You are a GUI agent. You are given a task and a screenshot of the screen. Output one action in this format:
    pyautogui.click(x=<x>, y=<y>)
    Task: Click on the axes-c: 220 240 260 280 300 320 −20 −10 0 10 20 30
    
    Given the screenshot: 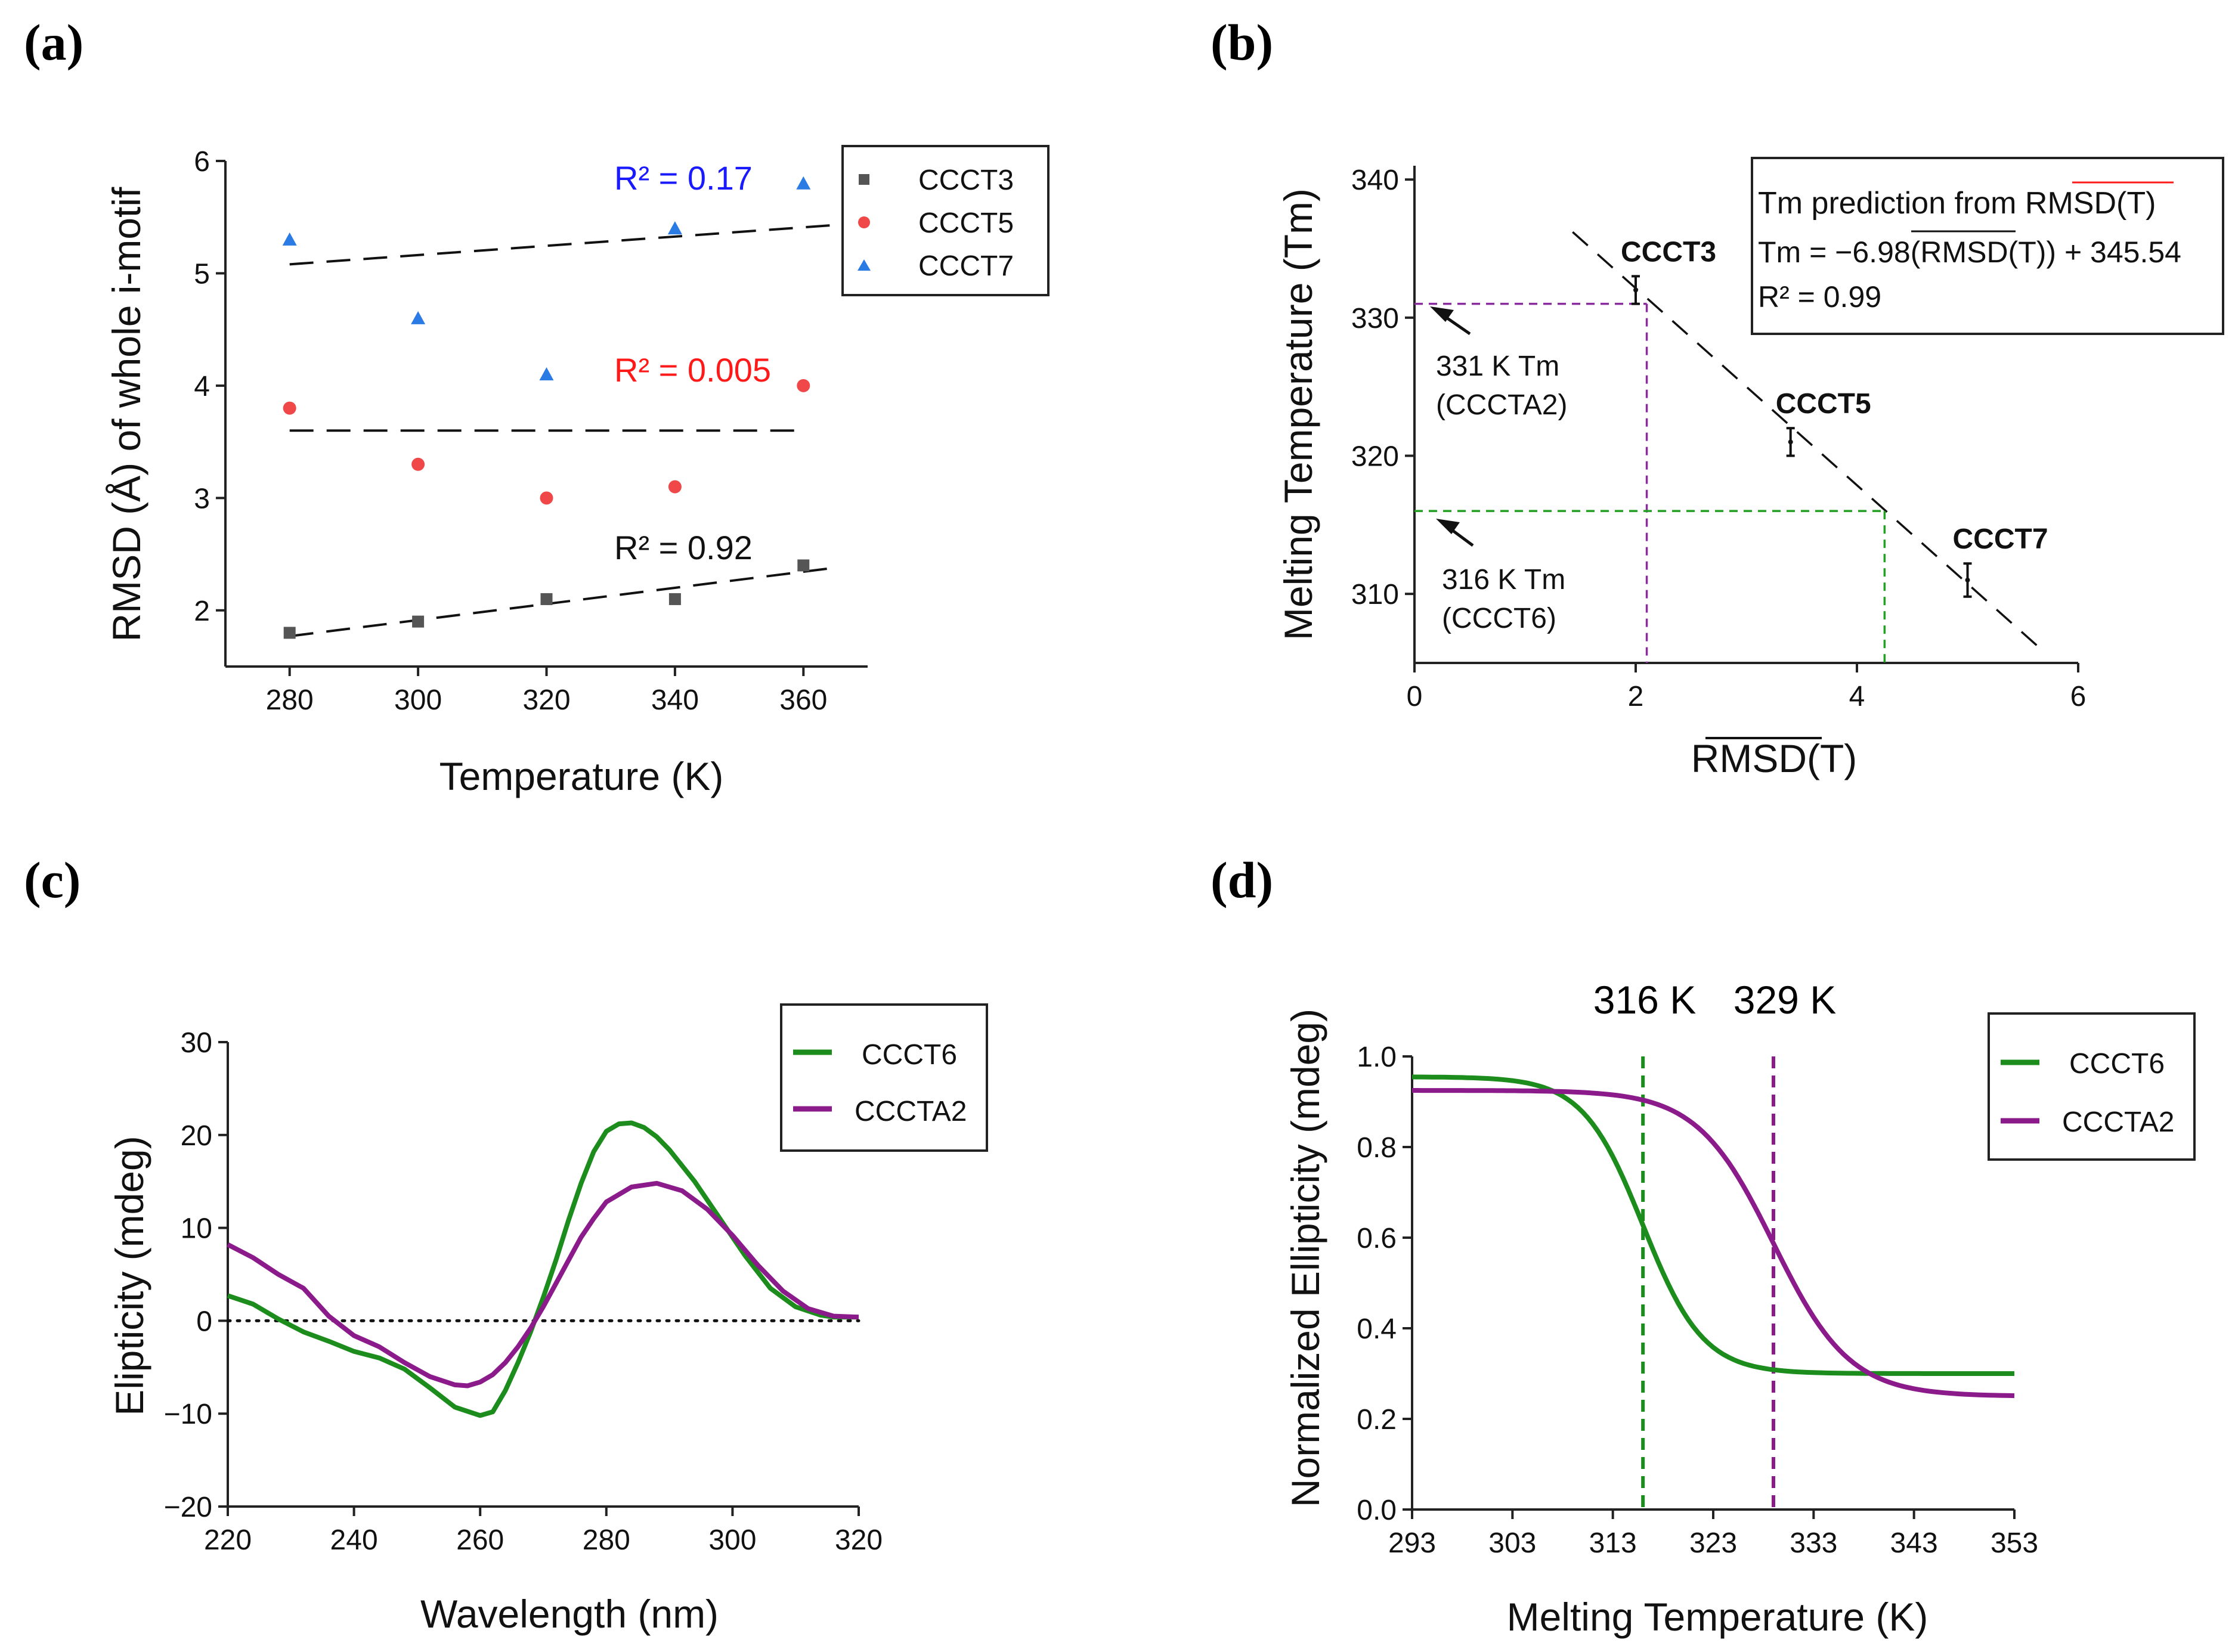 What is the action you would take?
    pyautogui.click(x=523, y=1291)
    